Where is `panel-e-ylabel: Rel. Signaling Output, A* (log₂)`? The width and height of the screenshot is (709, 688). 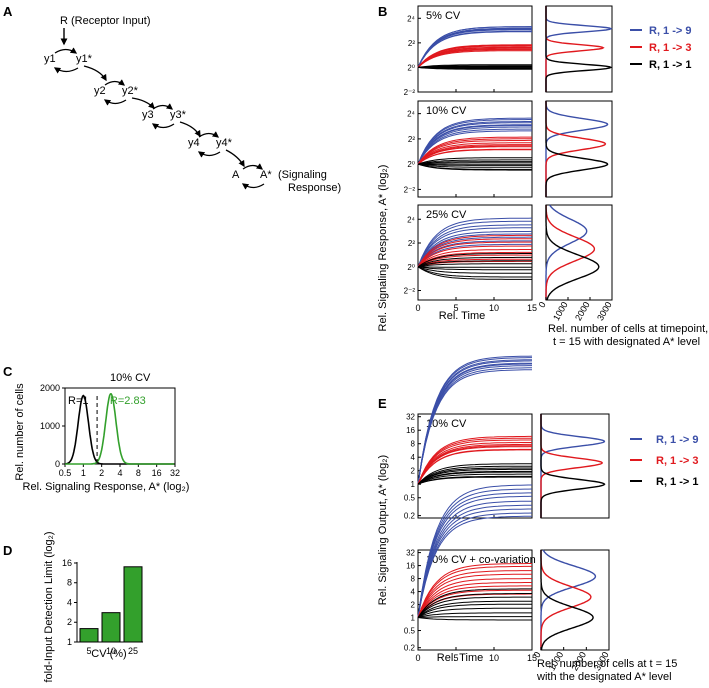 panel-e-ylabel: Rel. Signaling Output, A* (log₂) is located at coordinates (383, 530).